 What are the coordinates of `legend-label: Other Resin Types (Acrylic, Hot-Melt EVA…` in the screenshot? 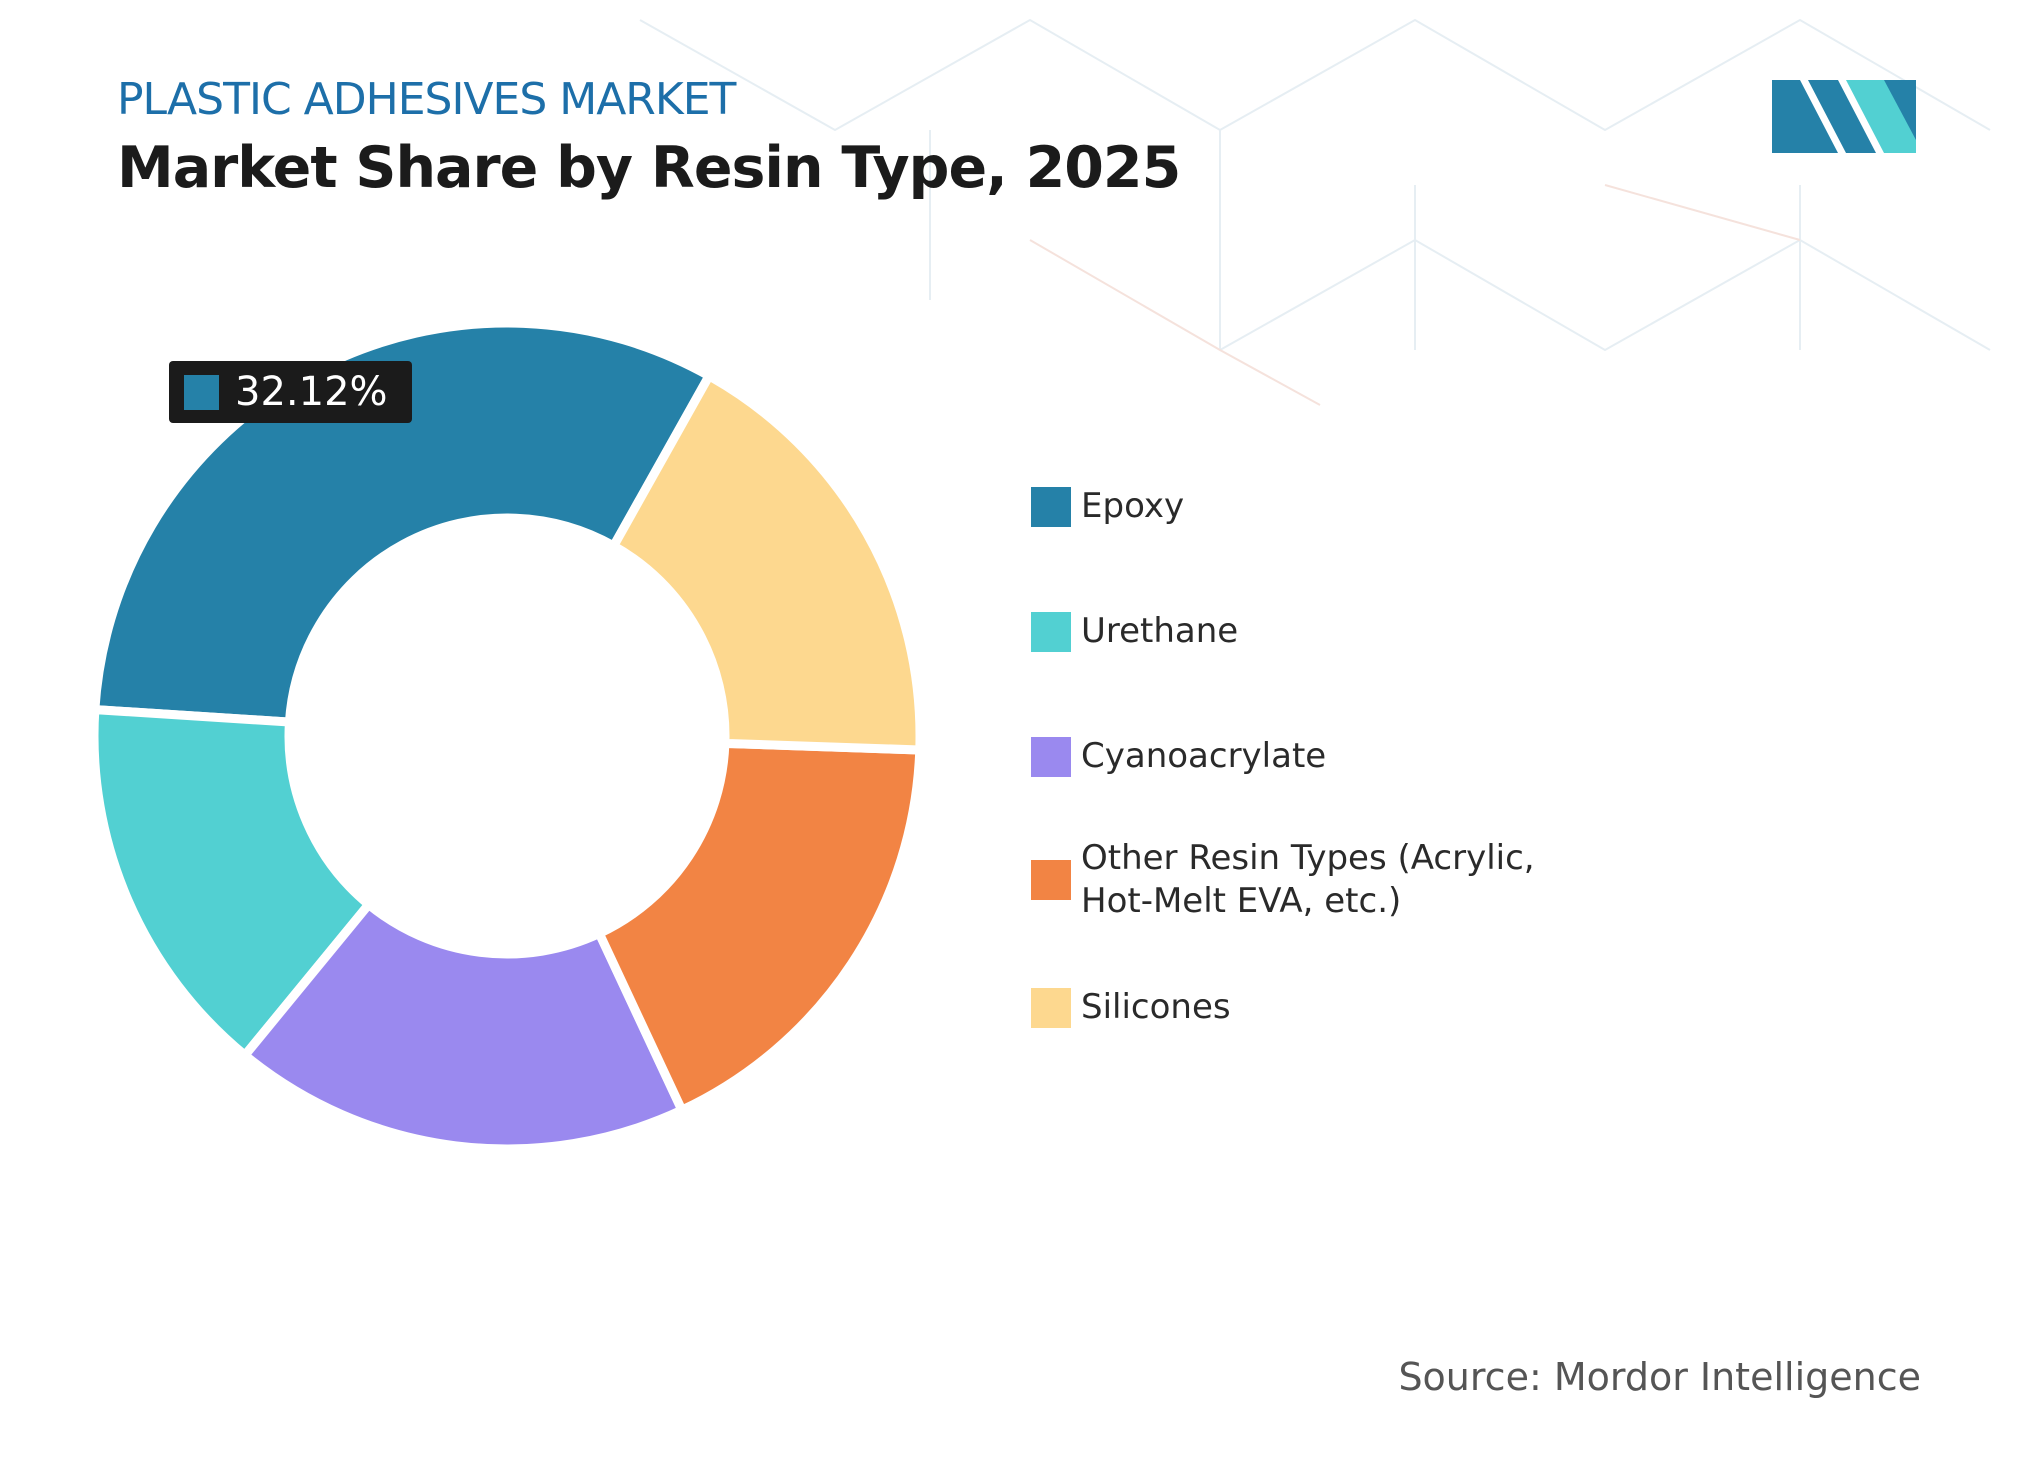 It's located at (1308, 879).